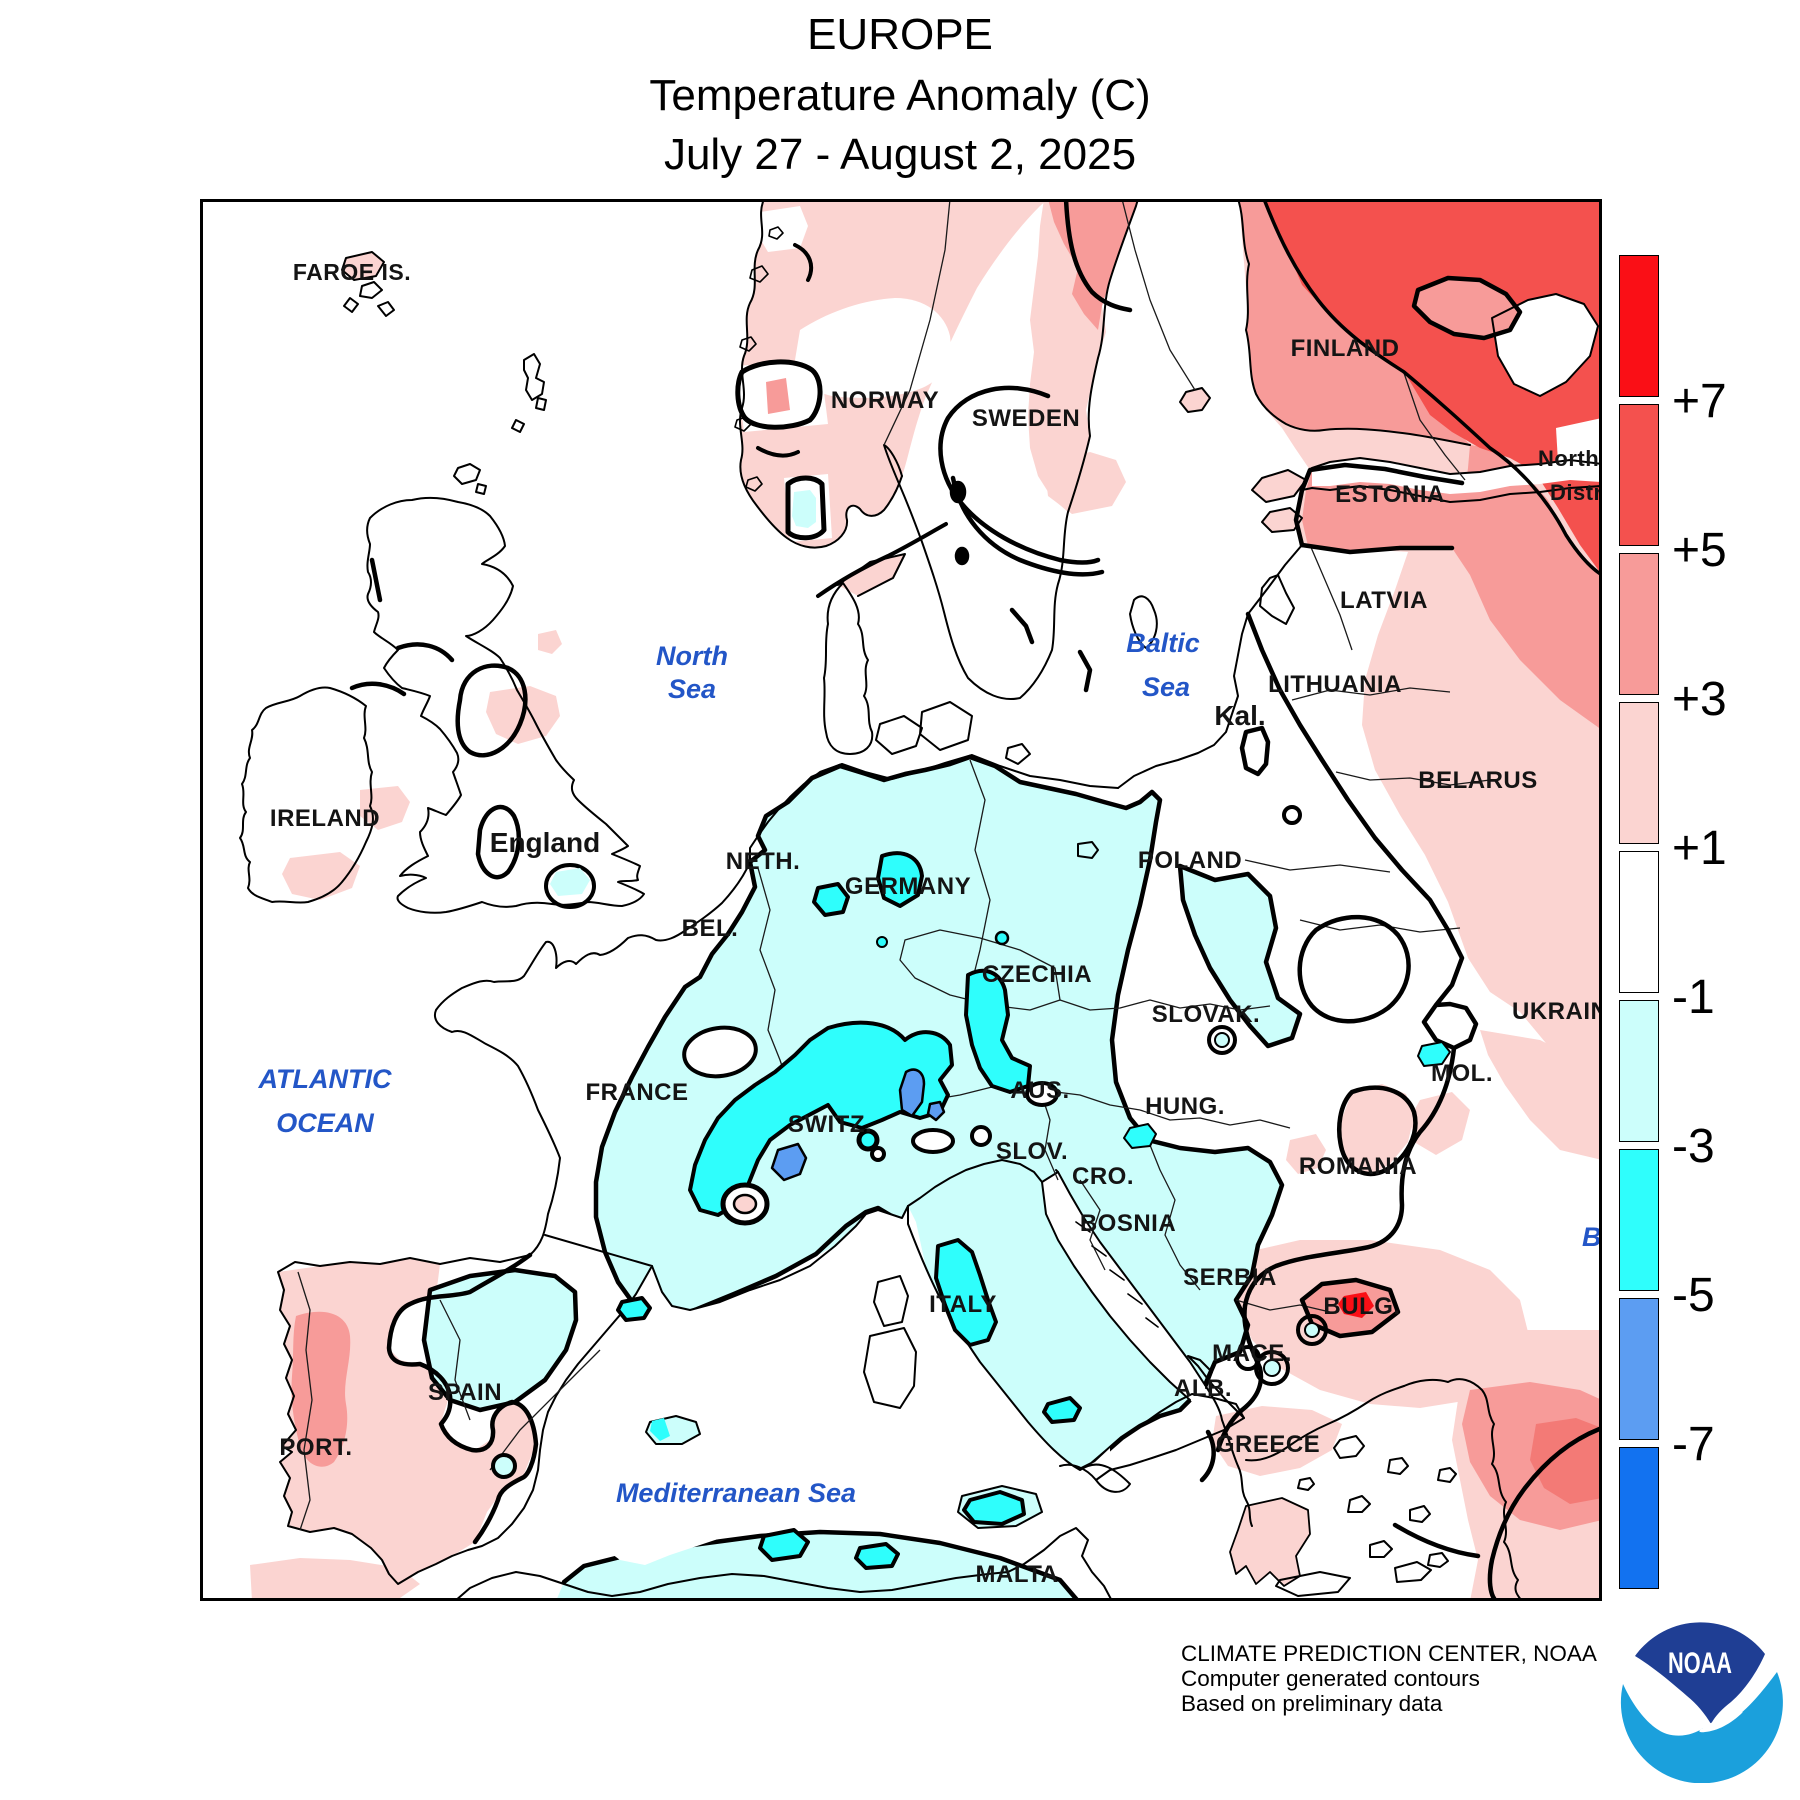 This screenshot has width=1800, height=1800. What do you see at coordinates (830, 1124) in the screenshot?
I see `svg-text: SWITZ.` at bounding box center [830, 1124].